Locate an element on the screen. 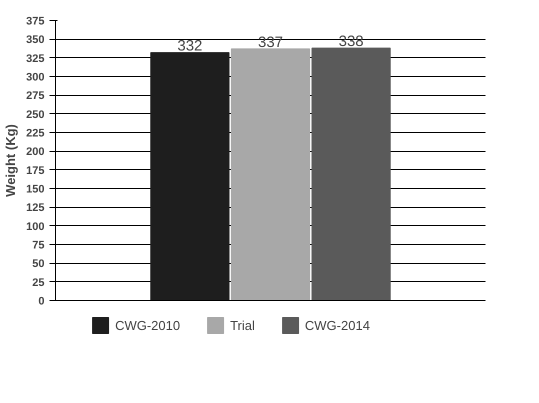  y-tick-label: 200 is located at coordinates (35, 152).